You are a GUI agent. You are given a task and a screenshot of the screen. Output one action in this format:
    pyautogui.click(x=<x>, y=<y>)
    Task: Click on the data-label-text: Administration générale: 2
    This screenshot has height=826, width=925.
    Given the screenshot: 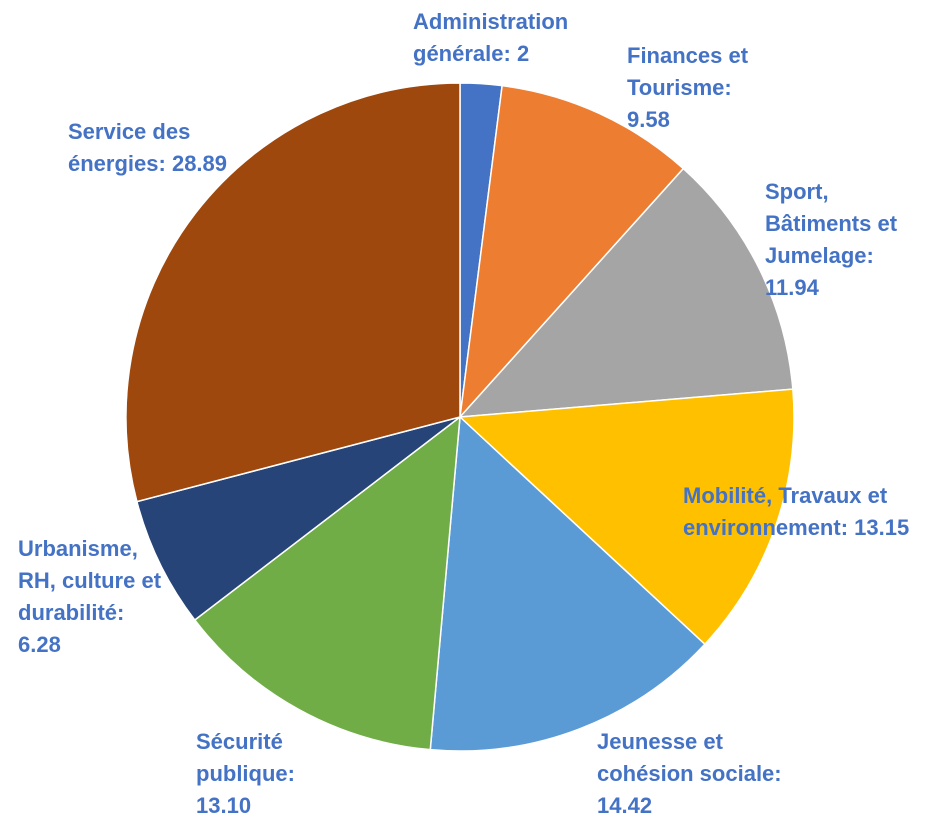 What is the action you would take?
    pyautogui.click(x=513, y=38)
    